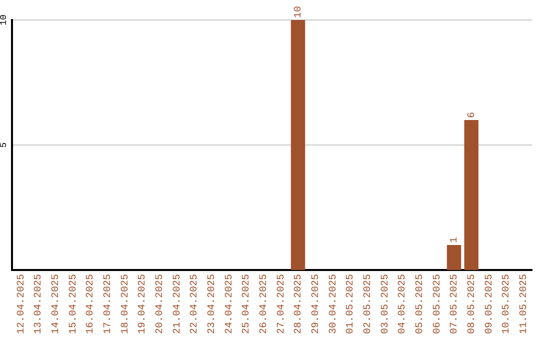  I want to click on x-tick-label: 19.04.2025, so click(143, 304).